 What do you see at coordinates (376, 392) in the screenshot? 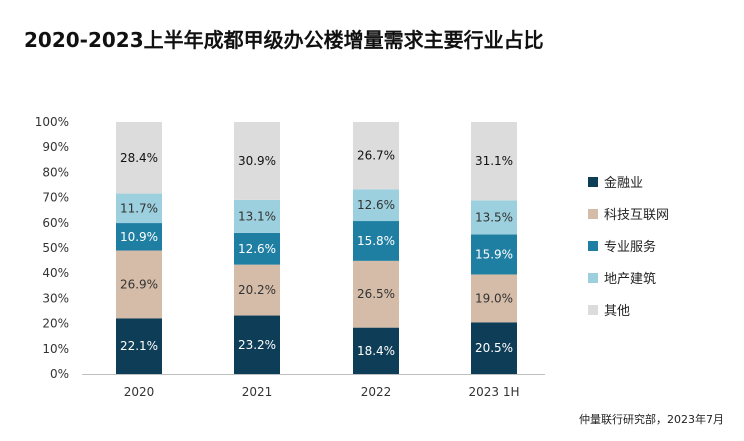
I see `x-tick-label: 2022` at bounding box center [376, 392].